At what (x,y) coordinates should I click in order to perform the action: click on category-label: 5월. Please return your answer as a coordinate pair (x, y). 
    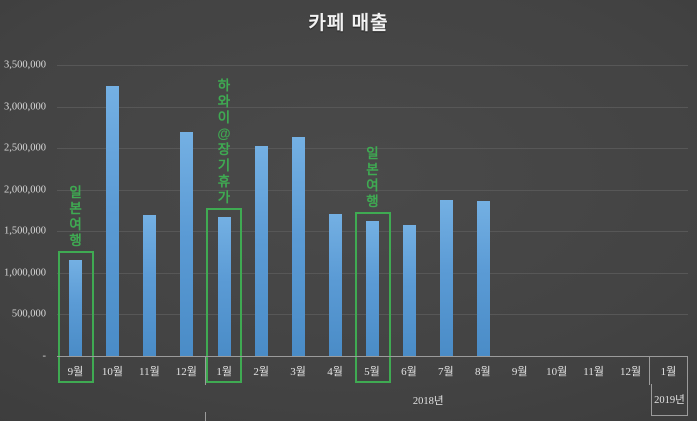
    Looking at the image, I should click on (372, 372).